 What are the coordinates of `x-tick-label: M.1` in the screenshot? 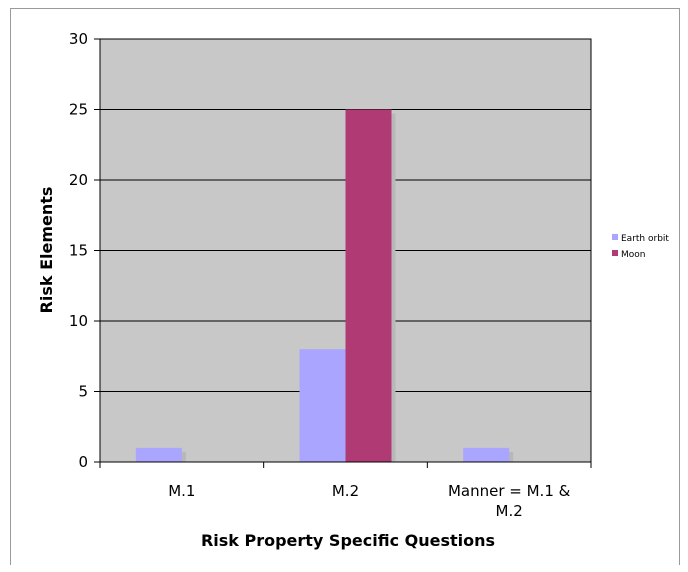 It's located at (181, 491).